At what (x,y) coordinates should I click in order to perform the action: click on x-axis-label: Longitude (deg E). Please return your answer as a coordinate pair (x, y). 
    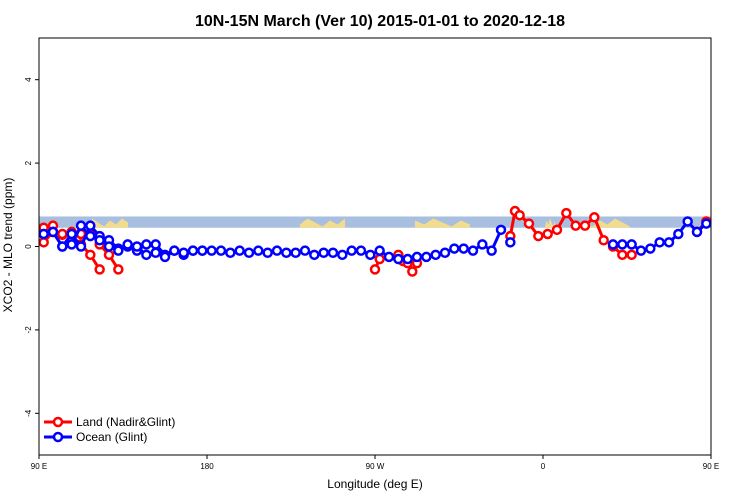
    Looking at the image, I should click on (374, 484).